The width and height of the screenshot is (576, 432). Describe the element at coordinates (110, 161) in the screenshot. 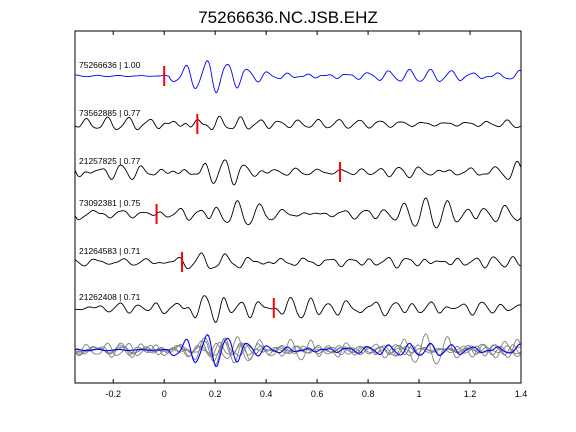

I see `trace-label: 21257825 | 0.77` at that location.